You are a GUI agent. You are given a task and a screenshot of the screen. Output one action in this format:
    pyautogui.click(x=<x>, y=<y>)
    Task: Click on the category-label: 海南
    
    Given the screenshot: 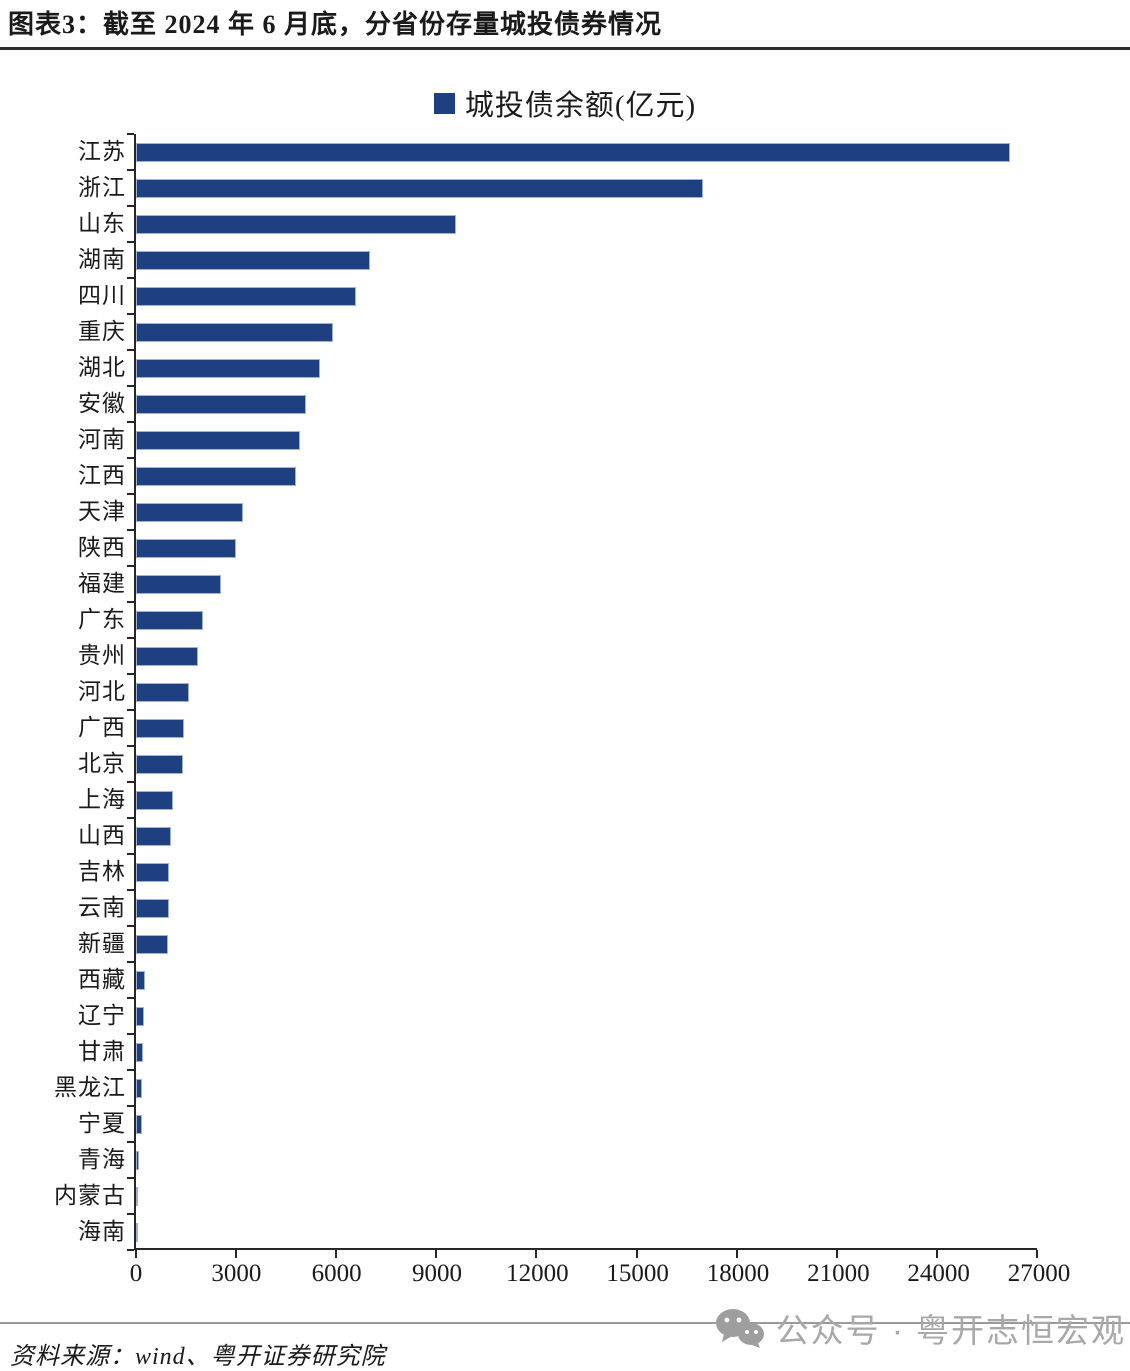 What is the action you would take?
    pyautogui.click(x=102, y=1231)
    